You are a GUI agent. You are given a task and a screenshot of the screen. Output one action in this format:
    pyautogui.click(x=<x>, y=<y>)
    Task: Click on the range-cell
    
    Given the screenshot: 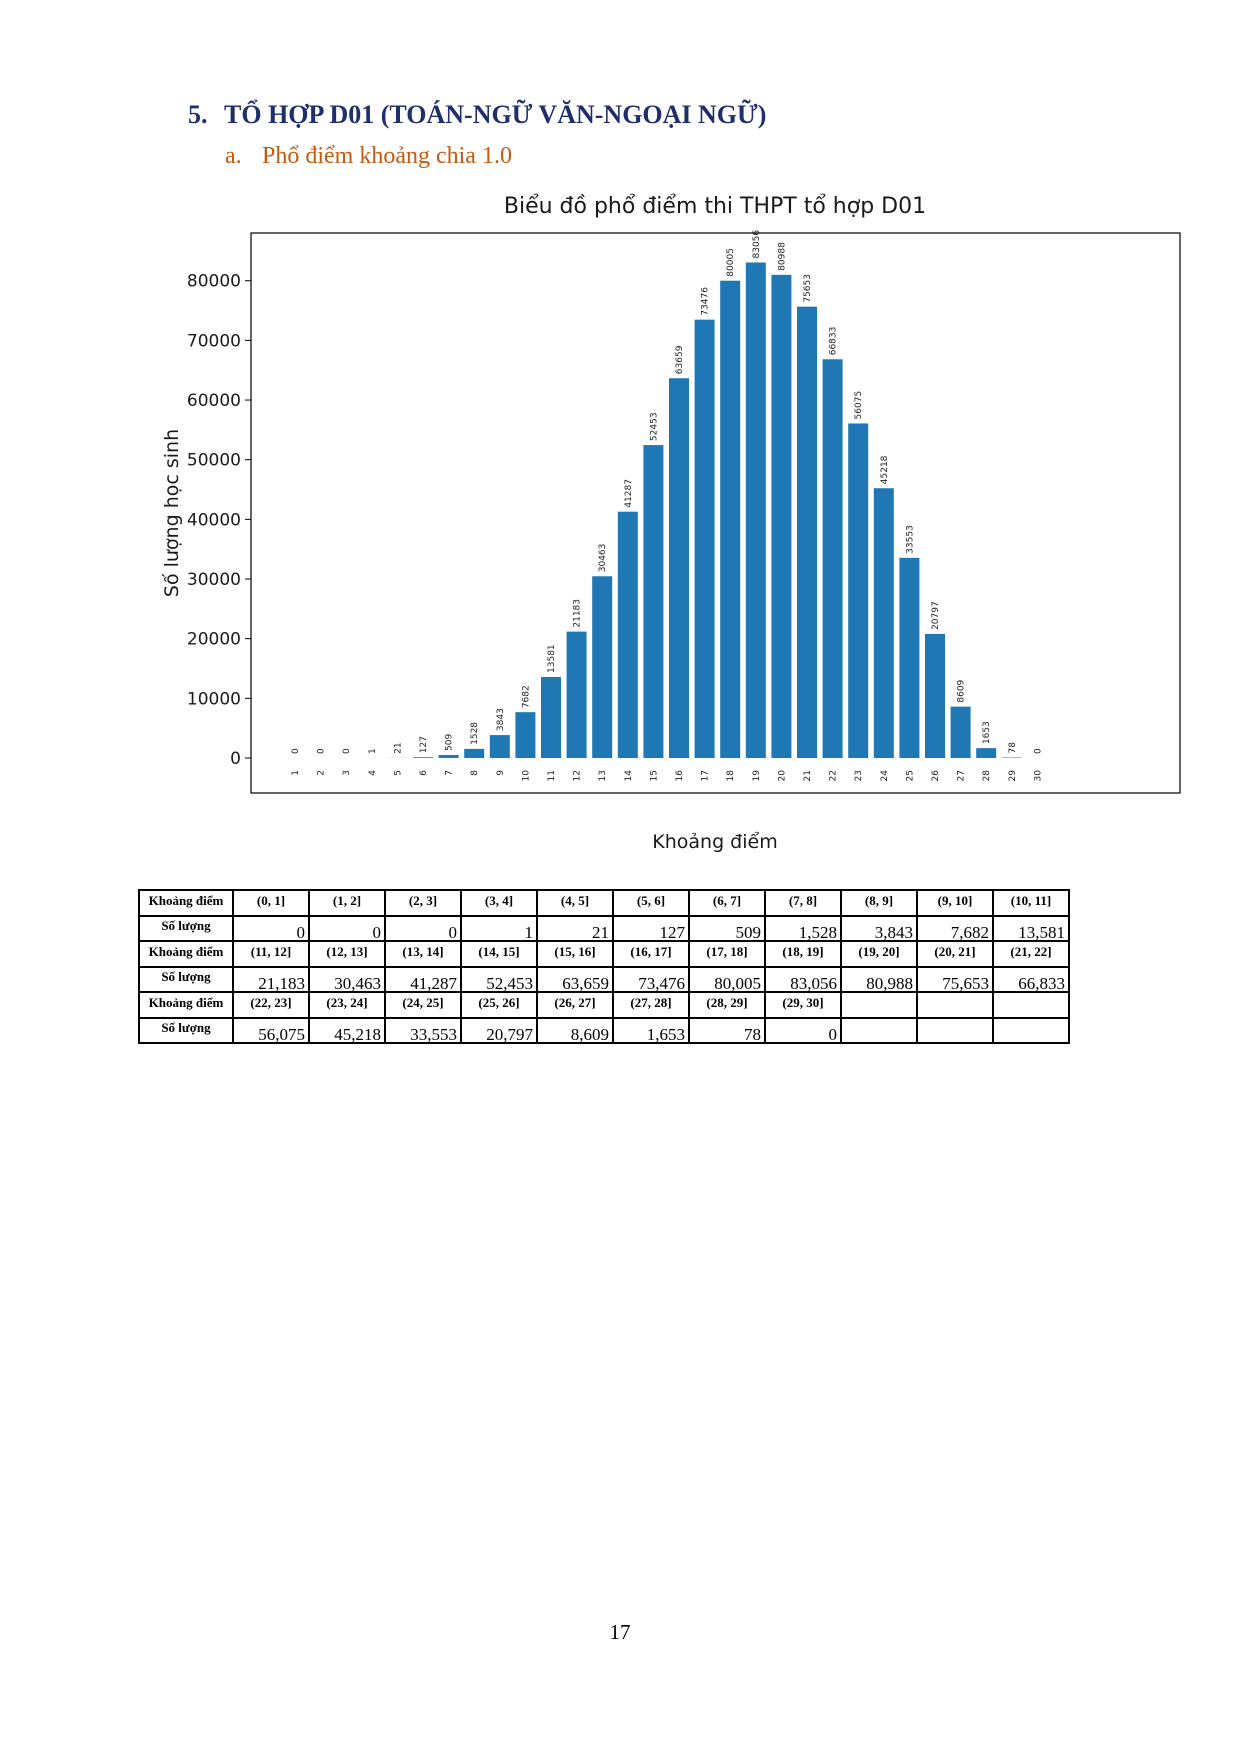 What is the action you would take?
    pyautogui.click(x=879, y=1005)
    